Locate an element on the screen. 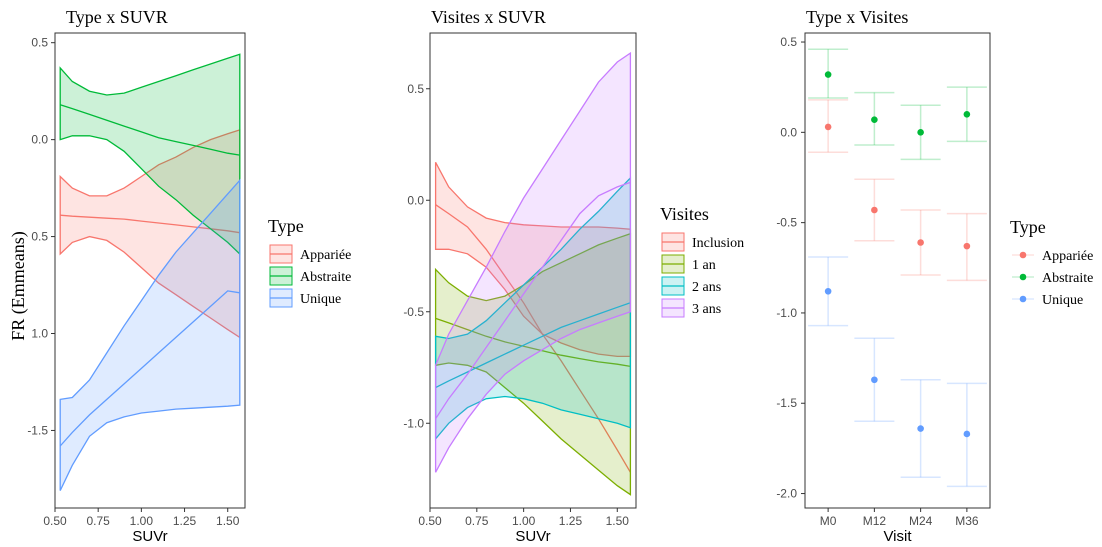 The height and width of the screenshot is (547, 1102). x-axis-label: Visit is located at coordinates (897, 536).